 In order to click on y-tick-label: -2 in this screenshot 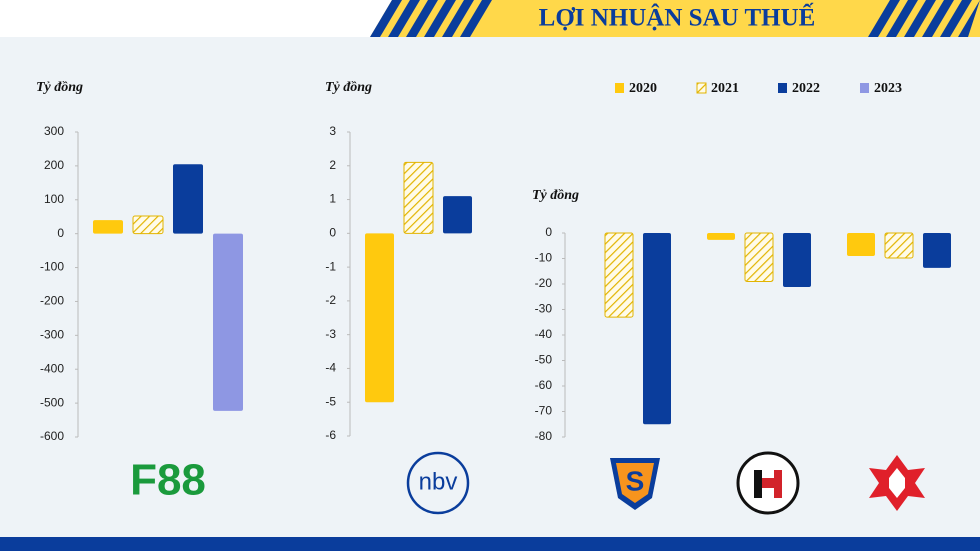, I will do `click(330, 300)`.